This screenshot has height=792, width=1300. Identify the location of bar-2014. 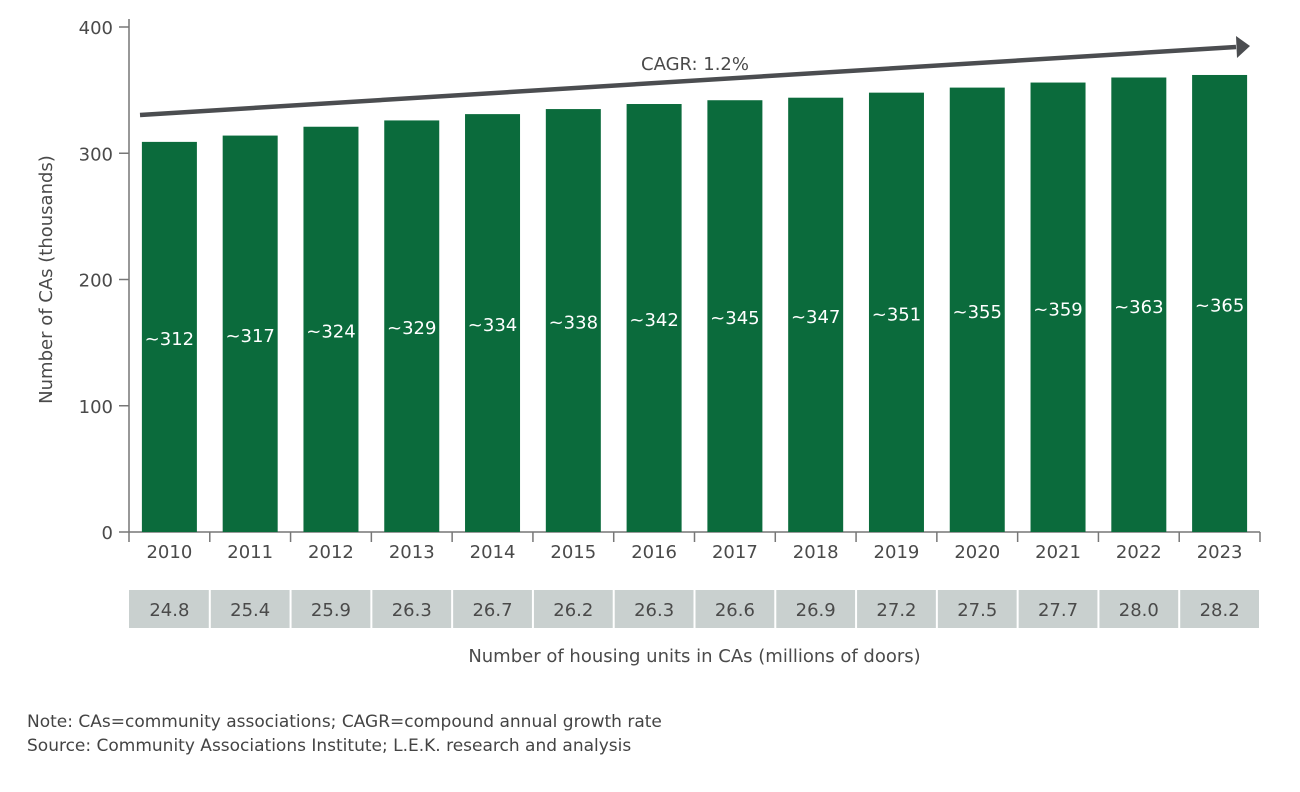
(493, 323).